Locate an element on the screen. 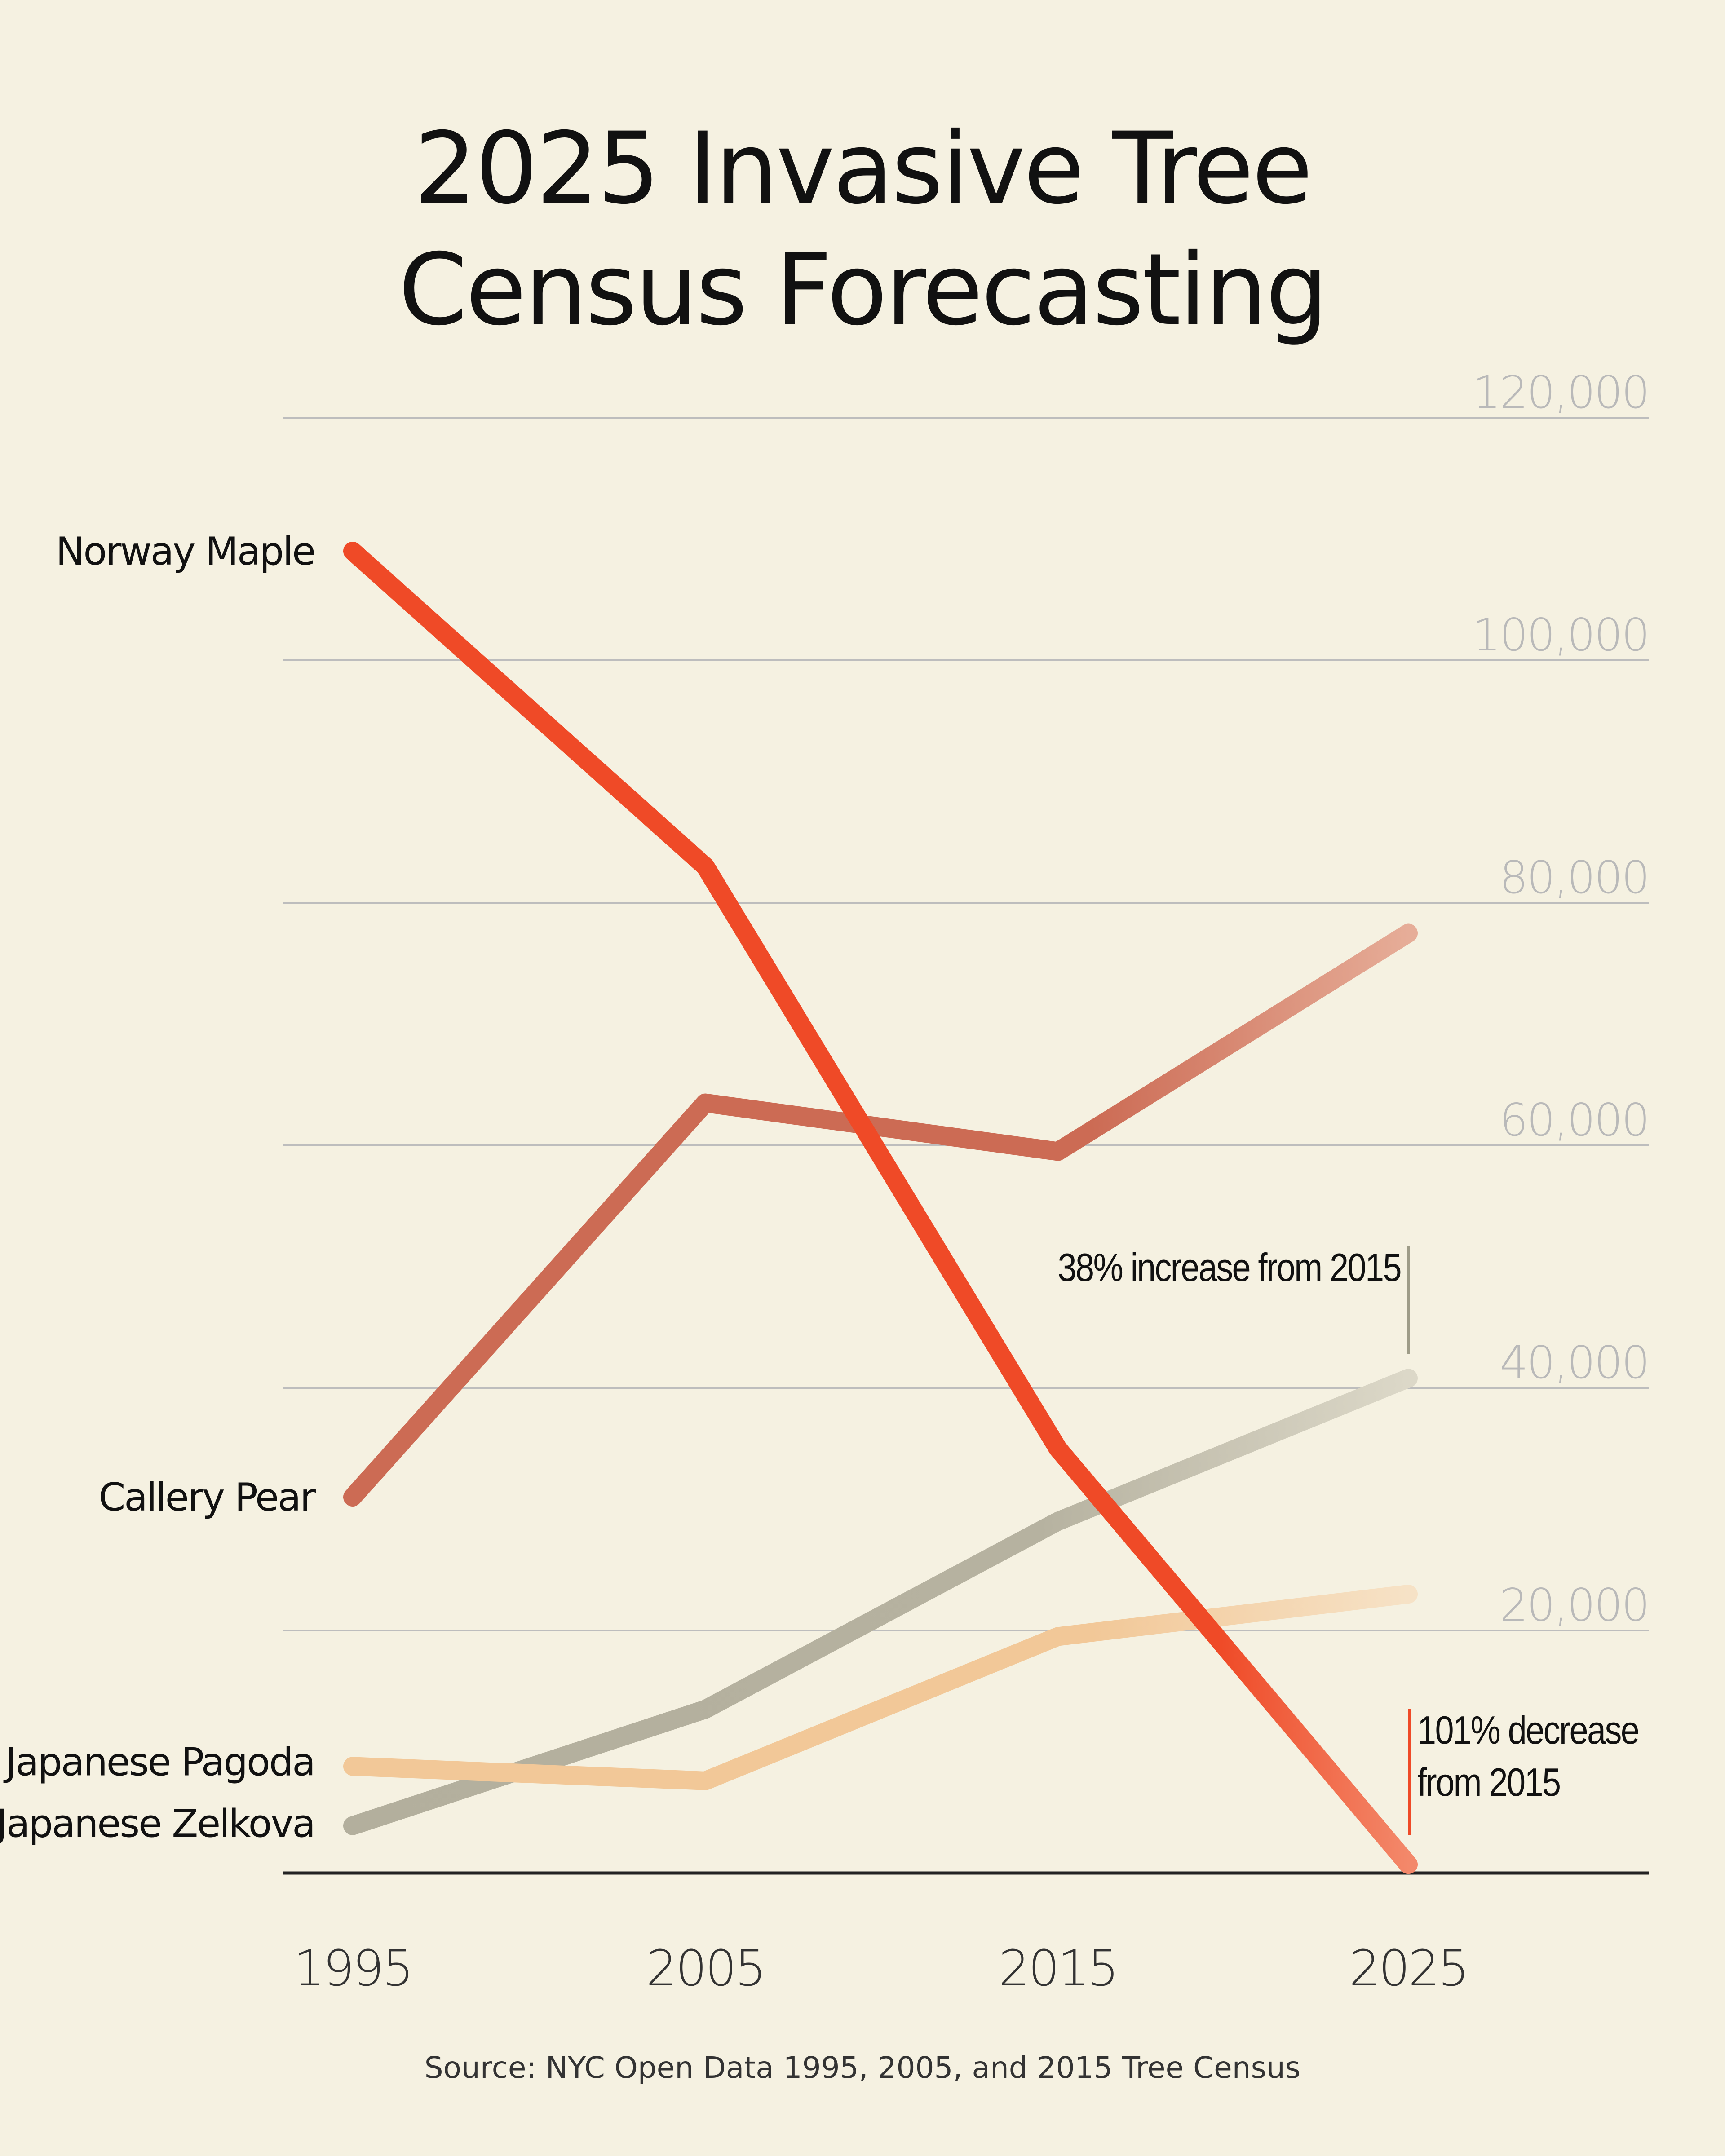 This screenshot has height=2156, width=1725. japanese-zelkova-label: Japanese Zelkova is located at coordinates (157, 1825).